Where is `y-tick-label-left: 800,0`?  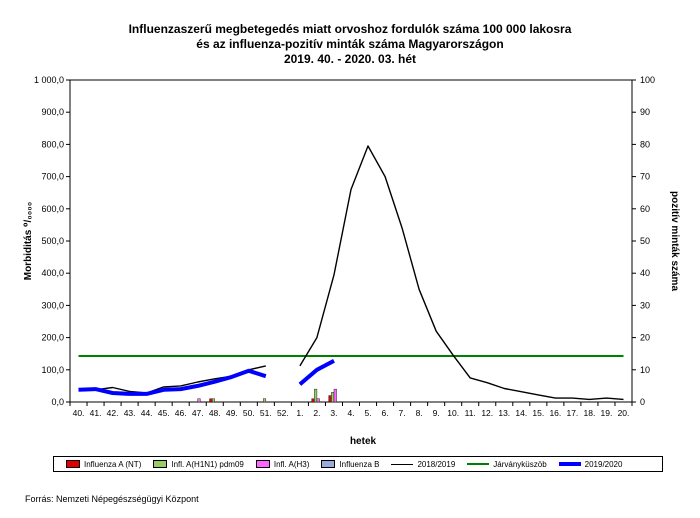
y-tick-label-left: 800,0 is located at coordinates (52, 144).